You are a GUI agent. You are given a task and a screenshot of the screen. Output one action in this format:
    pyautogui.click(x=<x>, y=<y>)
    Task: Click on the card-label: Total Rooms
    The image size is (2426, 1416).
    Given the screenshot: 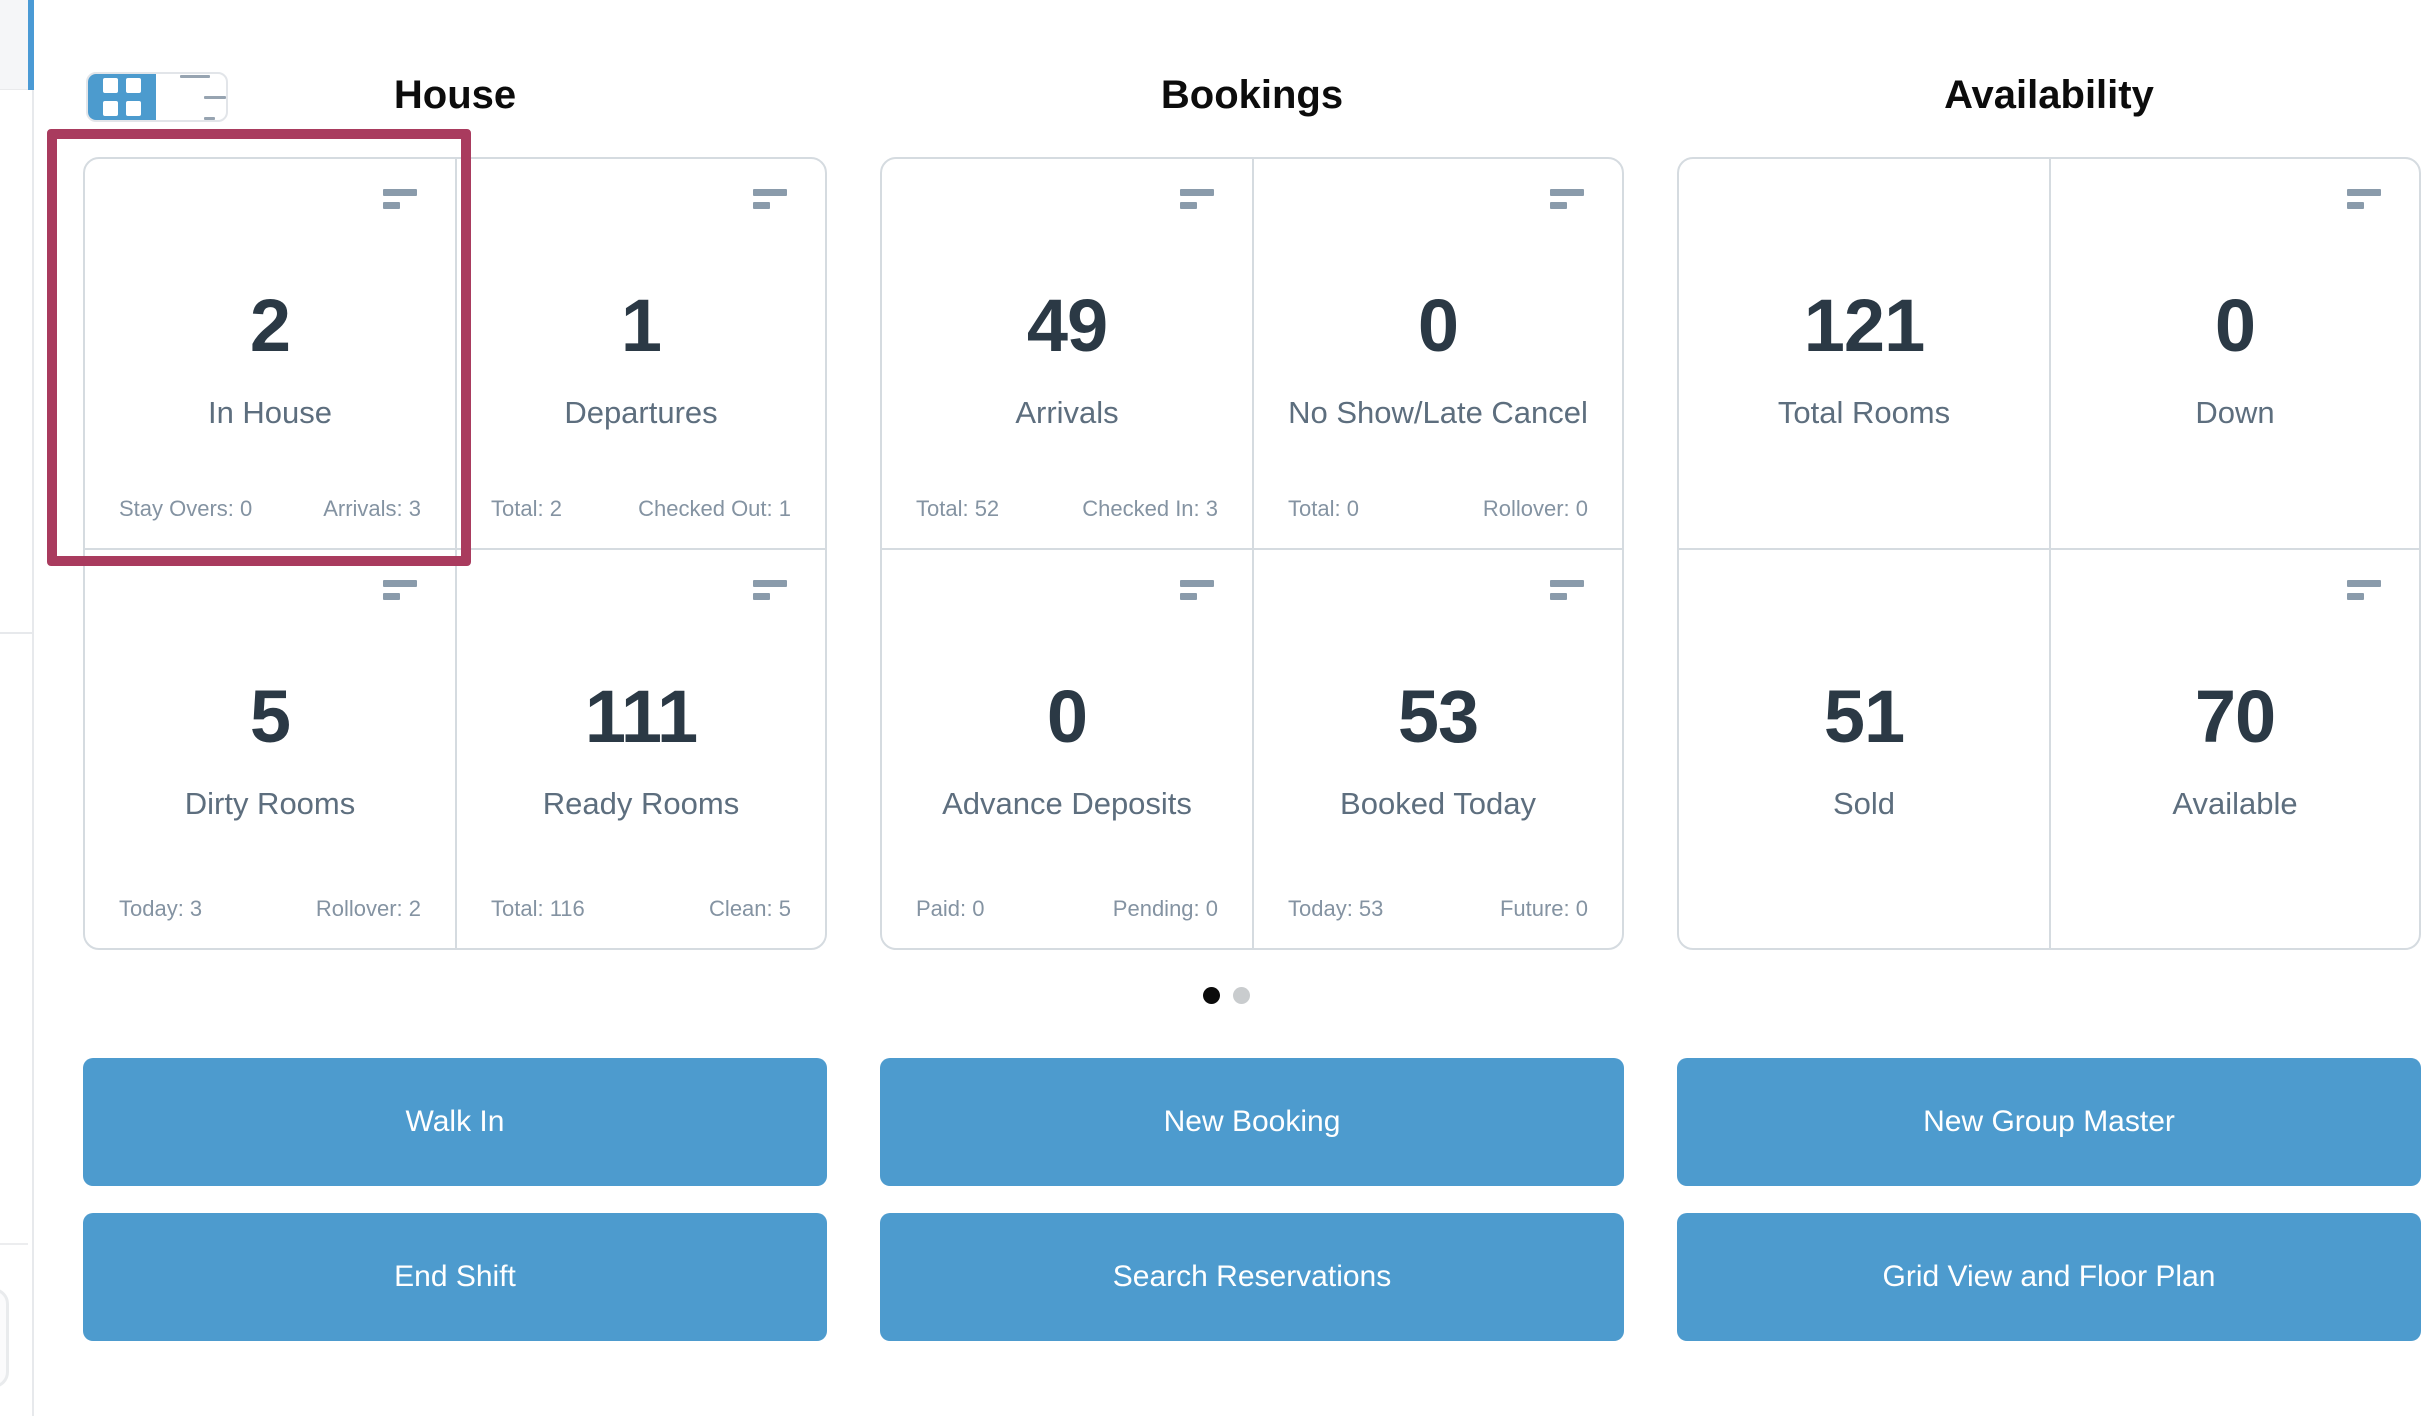 What is the action you would take?
    pyautogui.click(x=1864, y=412)
    